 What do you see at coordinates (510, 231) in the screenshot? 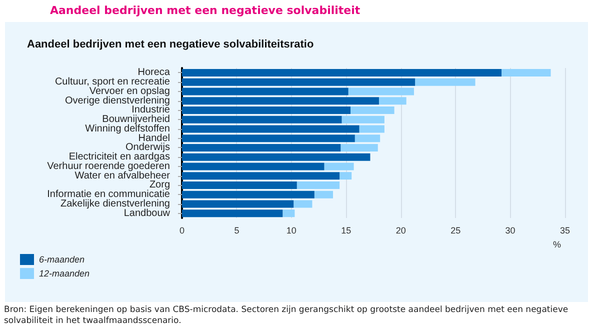
I see `x-tick-label: 30` at bounding box center [510, 231].